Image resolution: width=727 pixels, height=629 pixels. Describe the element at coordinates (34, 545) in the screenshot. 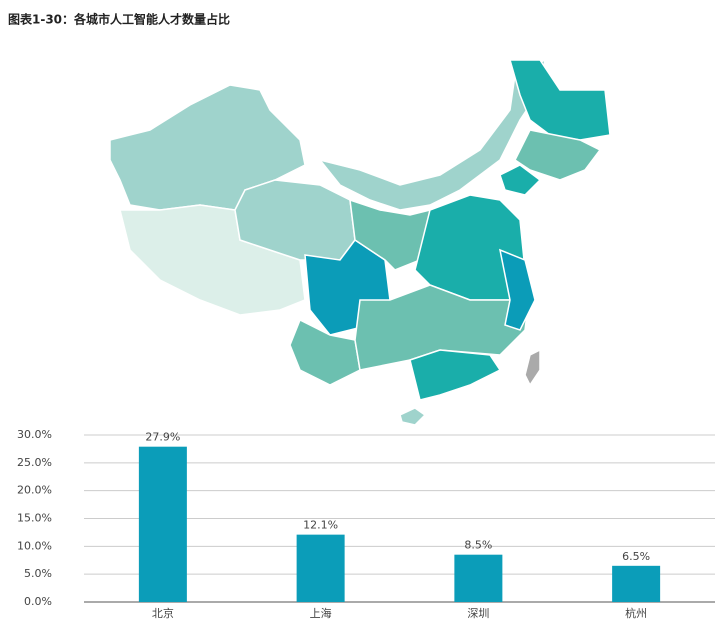

I see `y-tick-label: 10.0%` at that location.